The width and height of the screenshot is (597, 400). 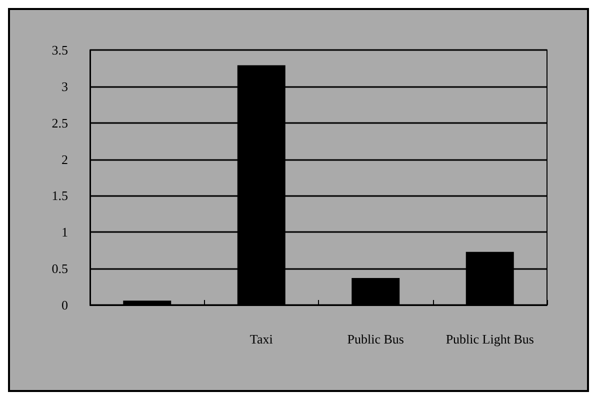 What do you see at coordinates (65, 159) in the screenshot?
I see `y-tick-label: 2` at bounding box center [65, 159].